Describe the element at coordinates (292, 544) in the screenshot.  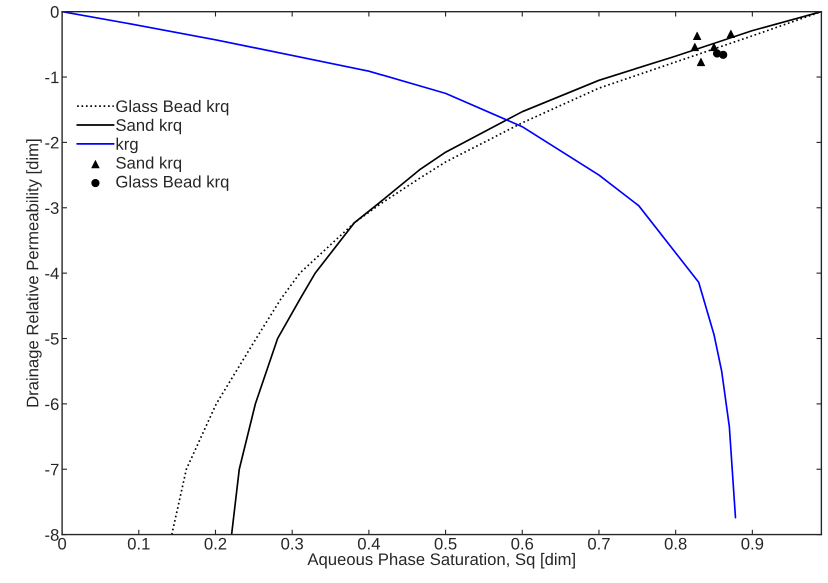
I see `x-tick-label: 0.3` at that location.